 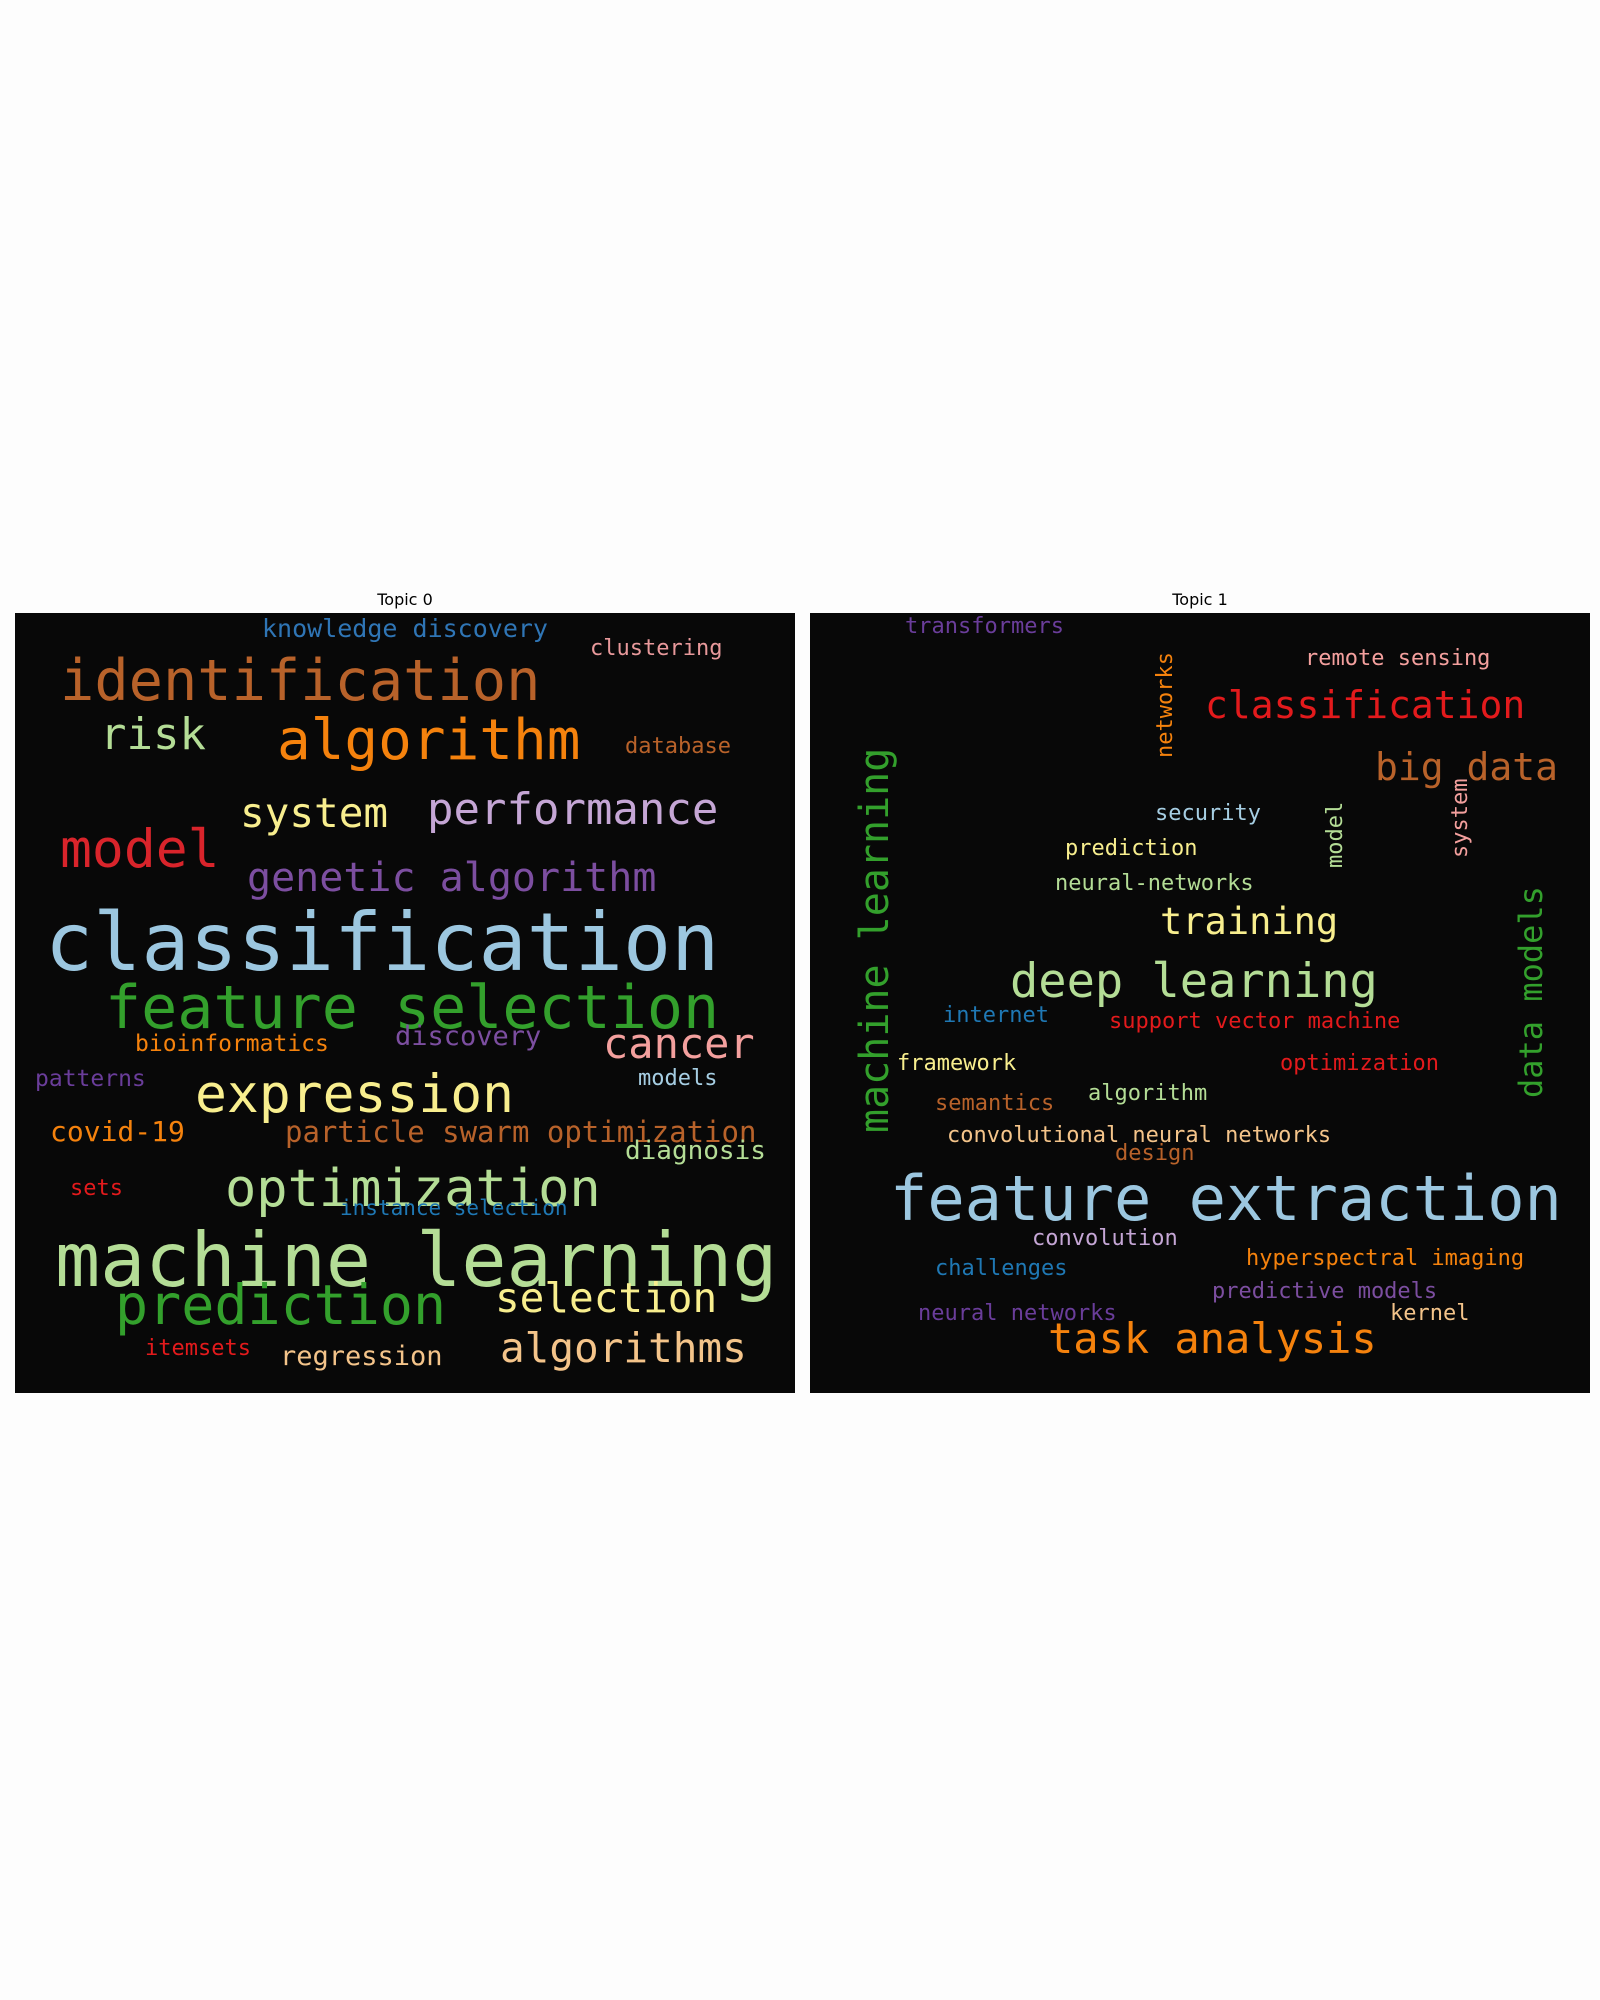 What do you see at coordinates (679, 1044) in the screenshot?
I see `word: cancer` at bounding box center [679, 1044].